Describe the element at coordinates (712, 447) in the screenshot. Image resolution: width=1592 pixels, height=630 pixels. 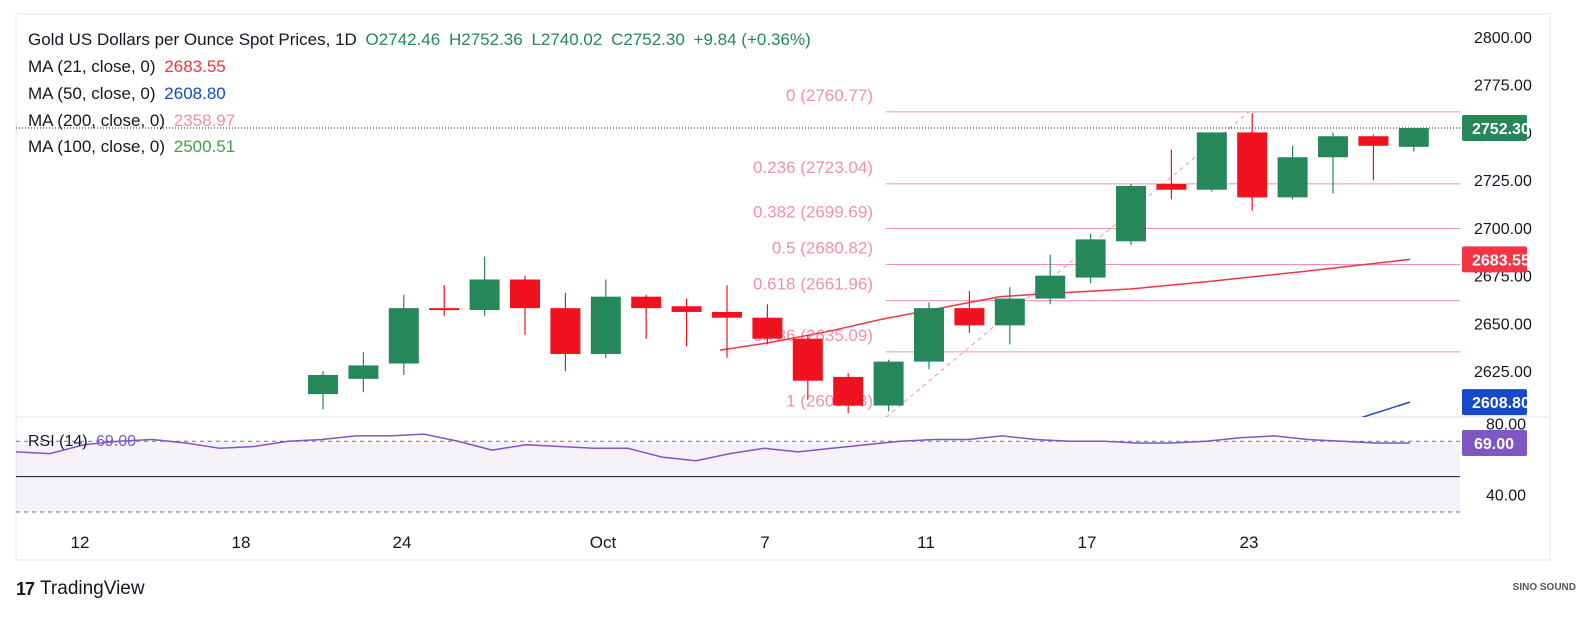
I see `rsi-line` at that location.